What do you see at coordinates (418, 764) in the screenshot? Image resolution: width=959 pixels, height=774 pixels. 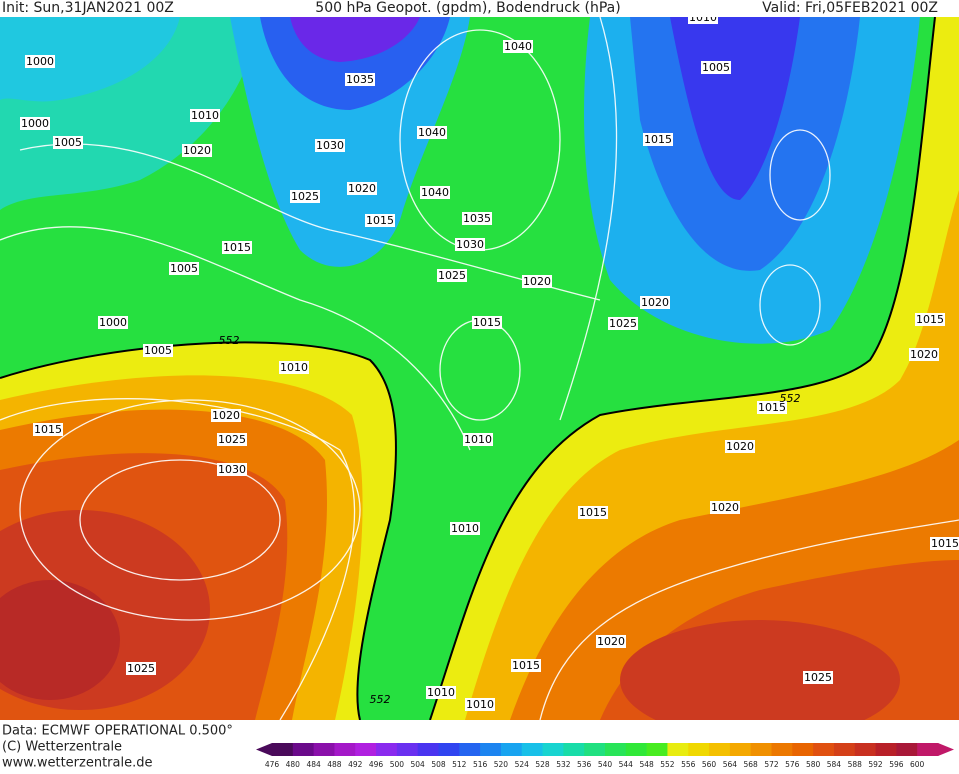 I see `colorbar-label: 504` at bounding box center [418, 764].